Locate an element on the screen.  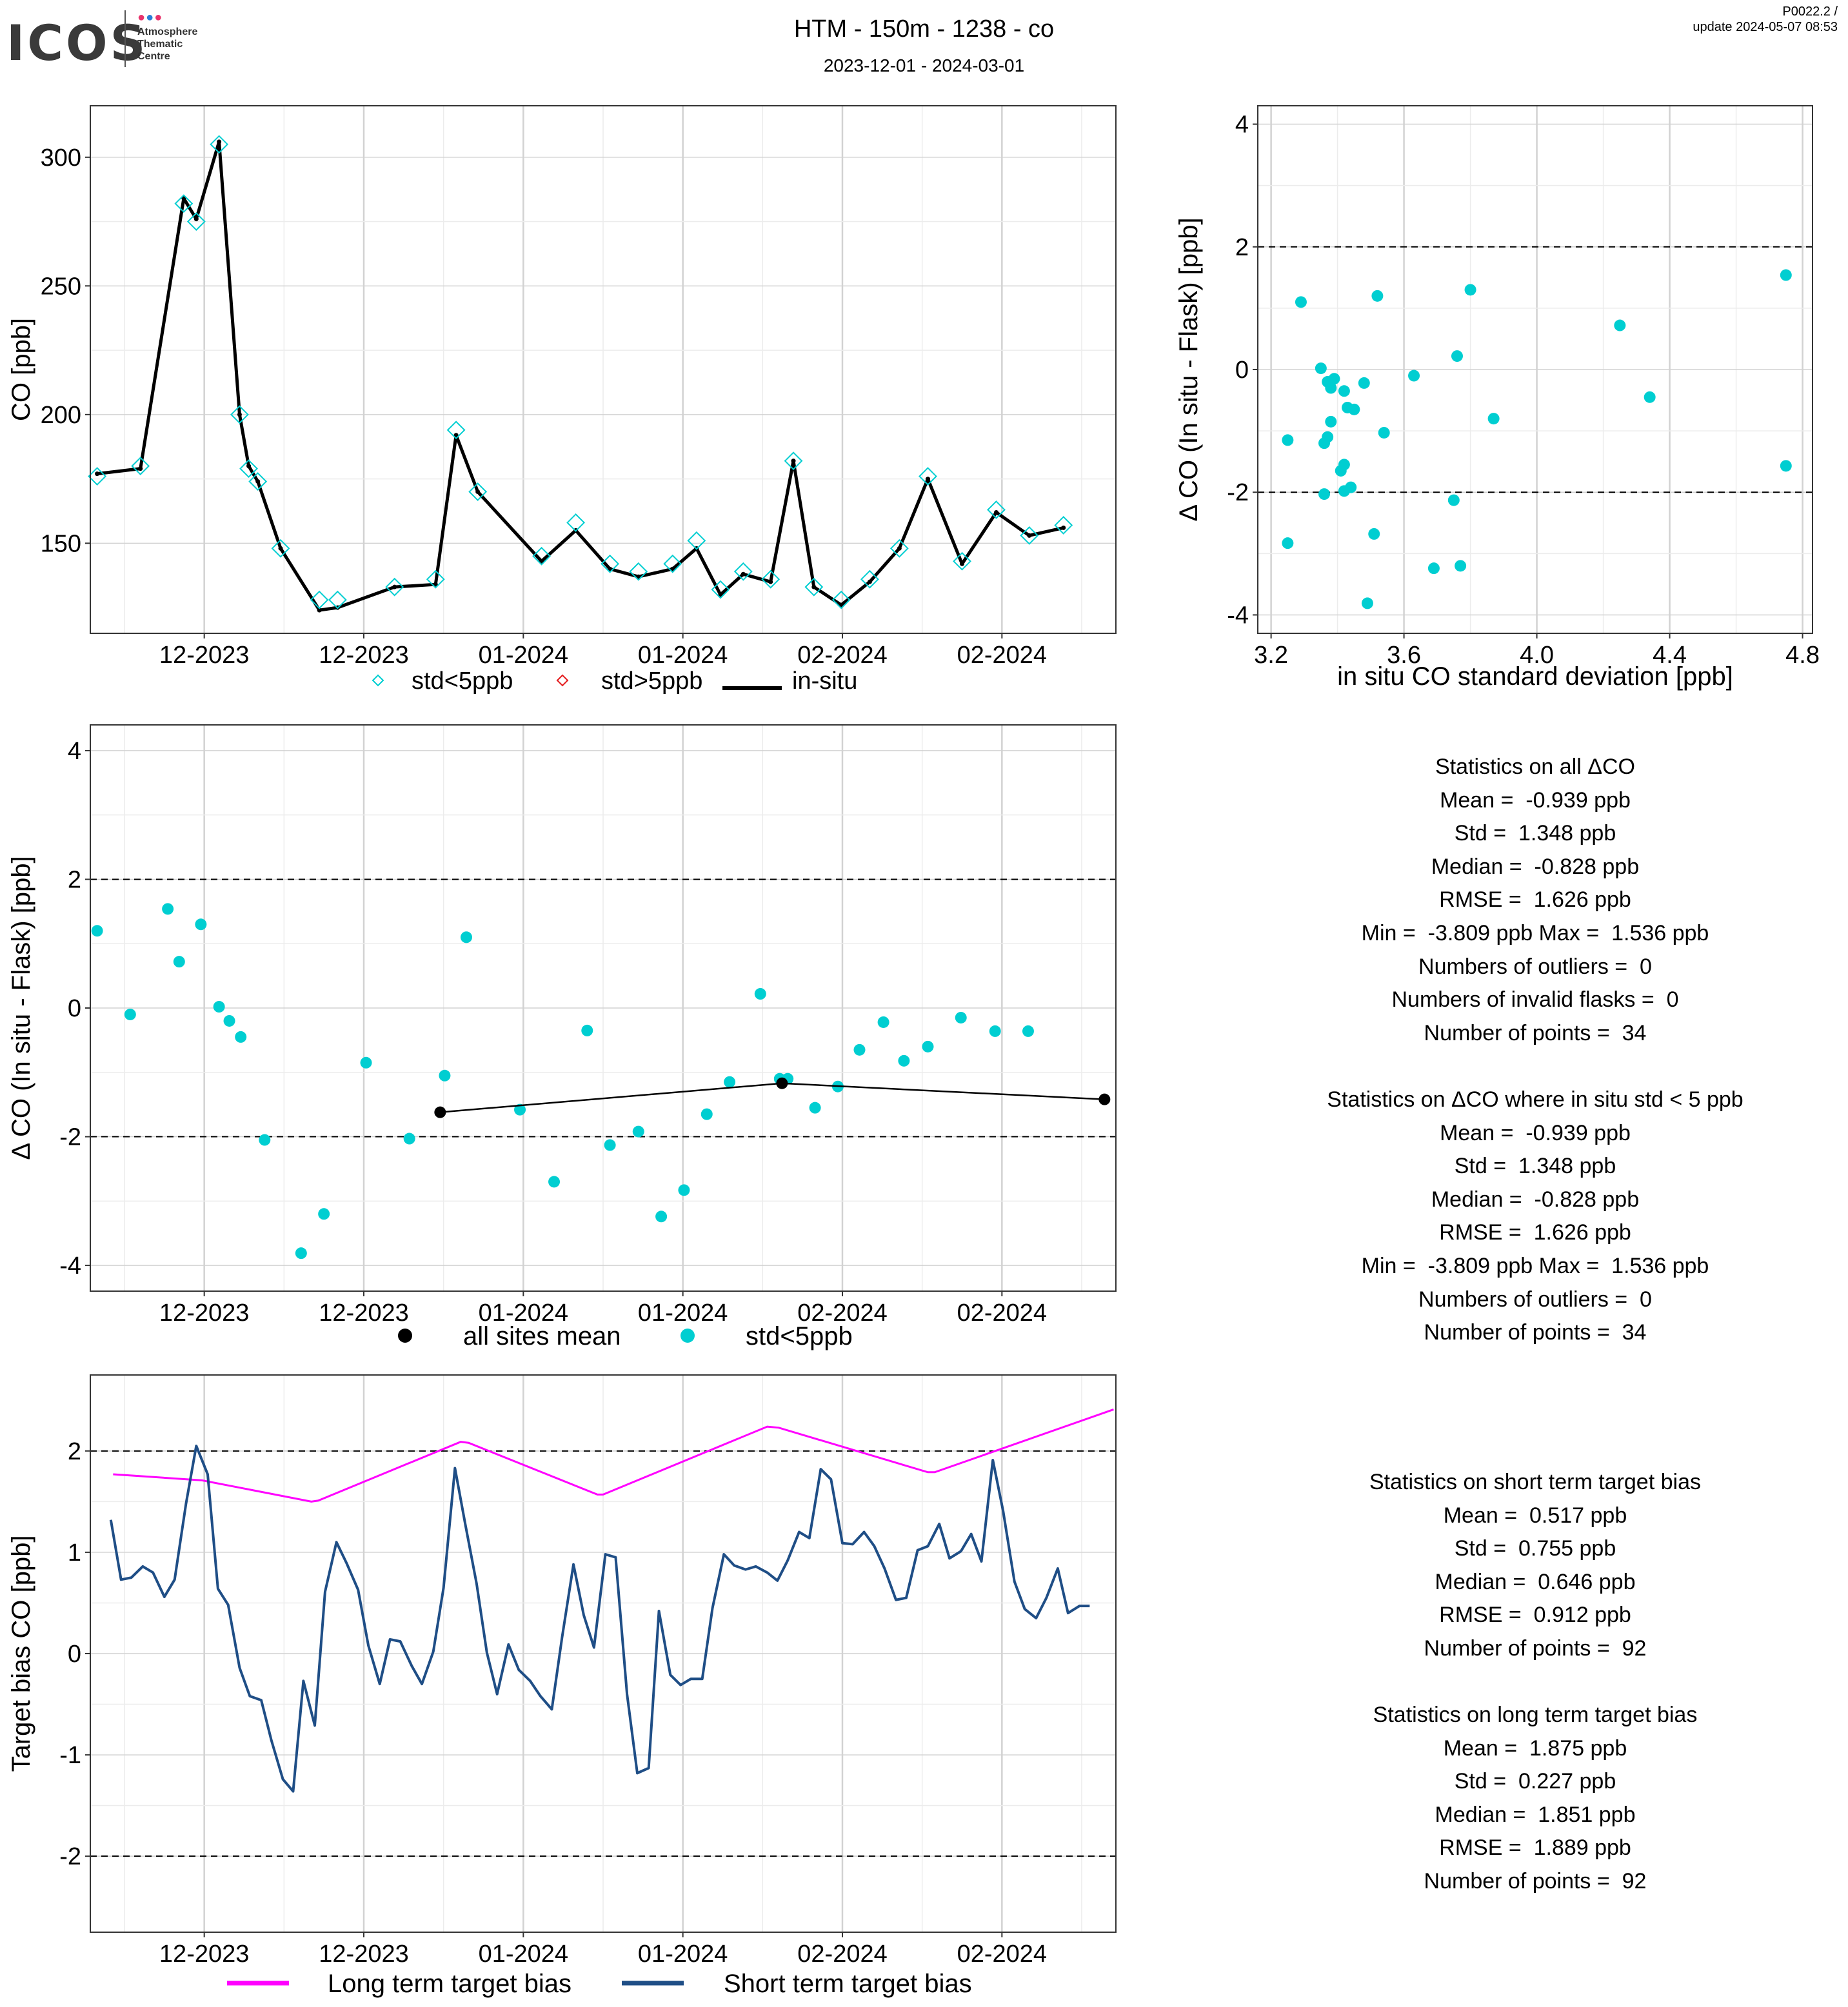
stats-rmse: RMSE = 0.912 ppb is located at coordinates (1535, 1615).